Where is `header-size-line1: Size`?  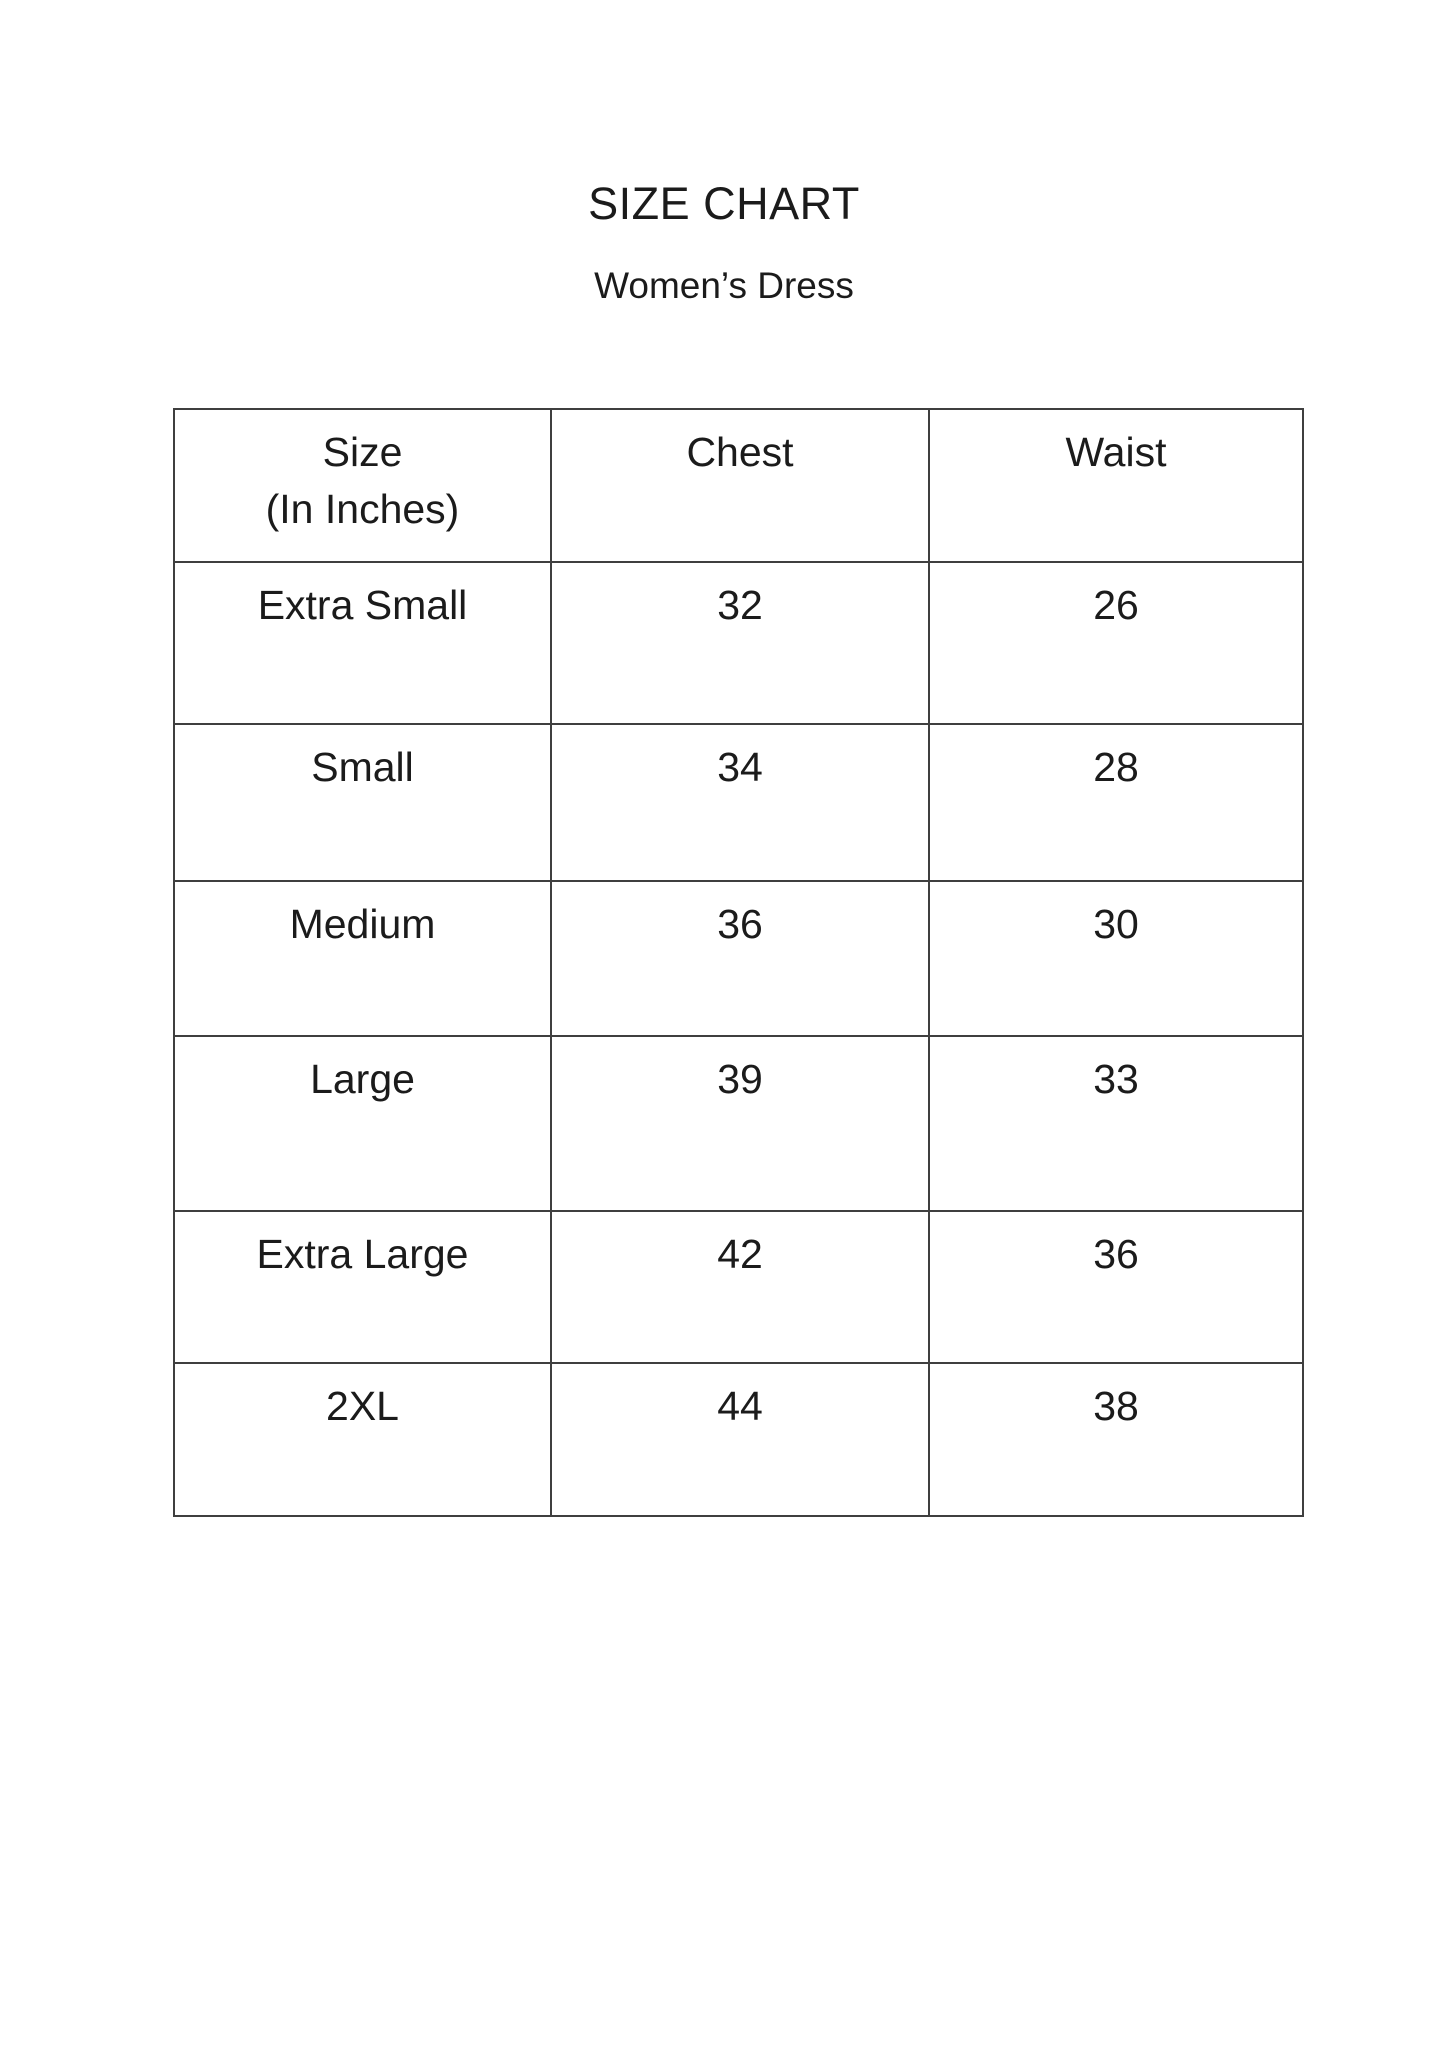
header-size-line1: Size is located at coordinates (362, 452).